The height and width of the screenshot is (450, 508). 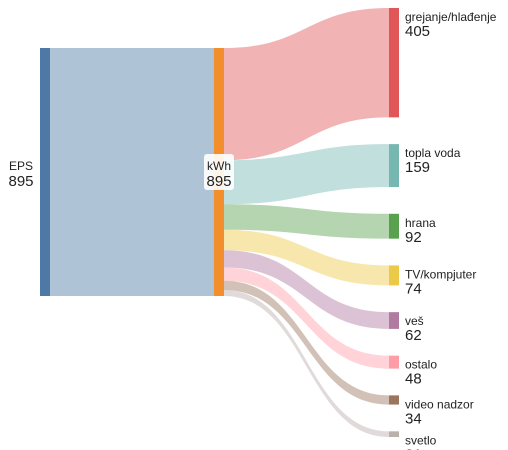 I want to click on node-label-light: svetlo, so click(x=421, y=440).